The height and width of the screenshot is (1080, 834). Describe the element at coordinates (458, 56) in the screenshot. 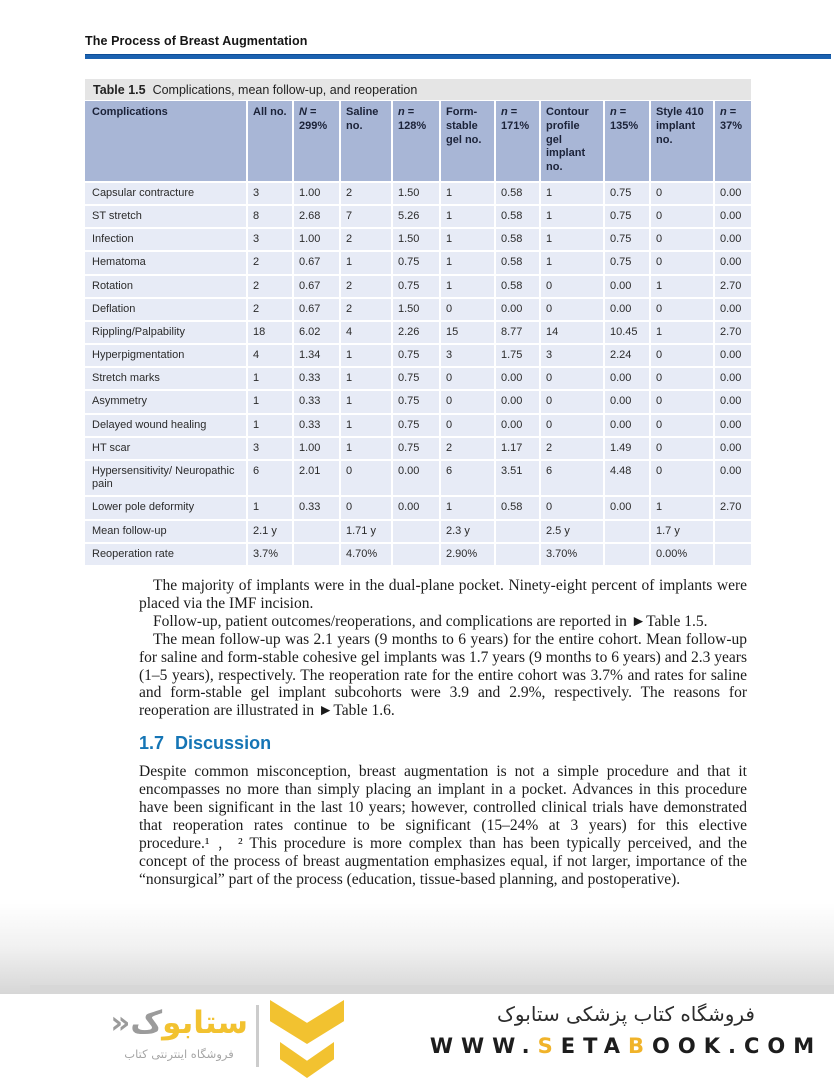

I see `header-rule` at that location.